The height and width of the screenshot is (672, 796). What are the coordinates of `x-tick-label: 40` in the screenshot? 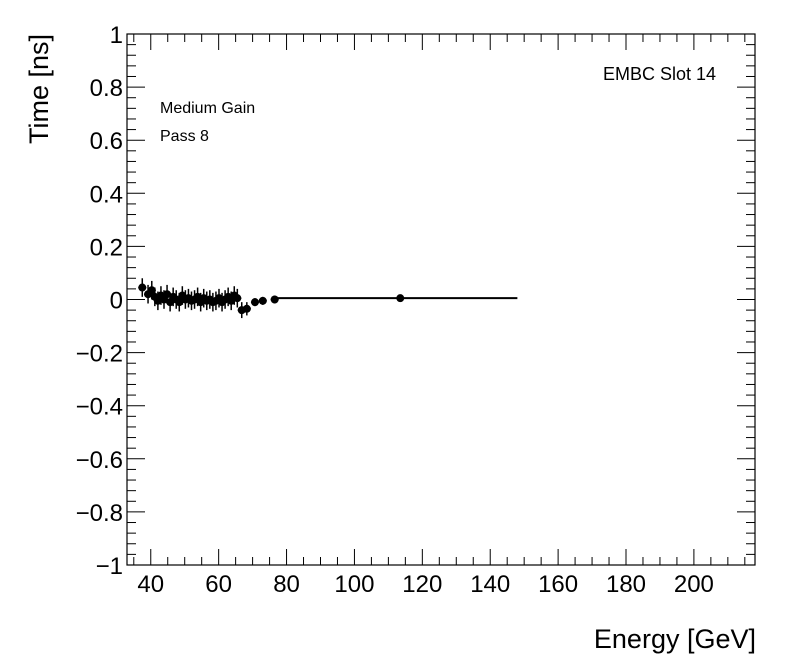 It's located at (150, 584).